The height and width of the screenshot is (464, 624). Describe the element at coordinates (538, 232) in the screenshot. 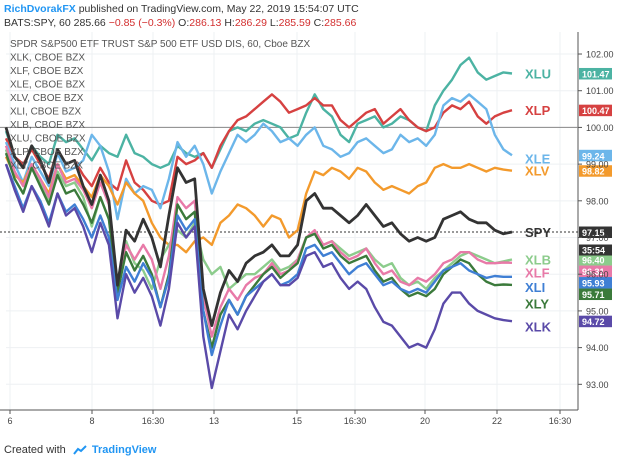

I see `series-label-spy: SPY` at that location.